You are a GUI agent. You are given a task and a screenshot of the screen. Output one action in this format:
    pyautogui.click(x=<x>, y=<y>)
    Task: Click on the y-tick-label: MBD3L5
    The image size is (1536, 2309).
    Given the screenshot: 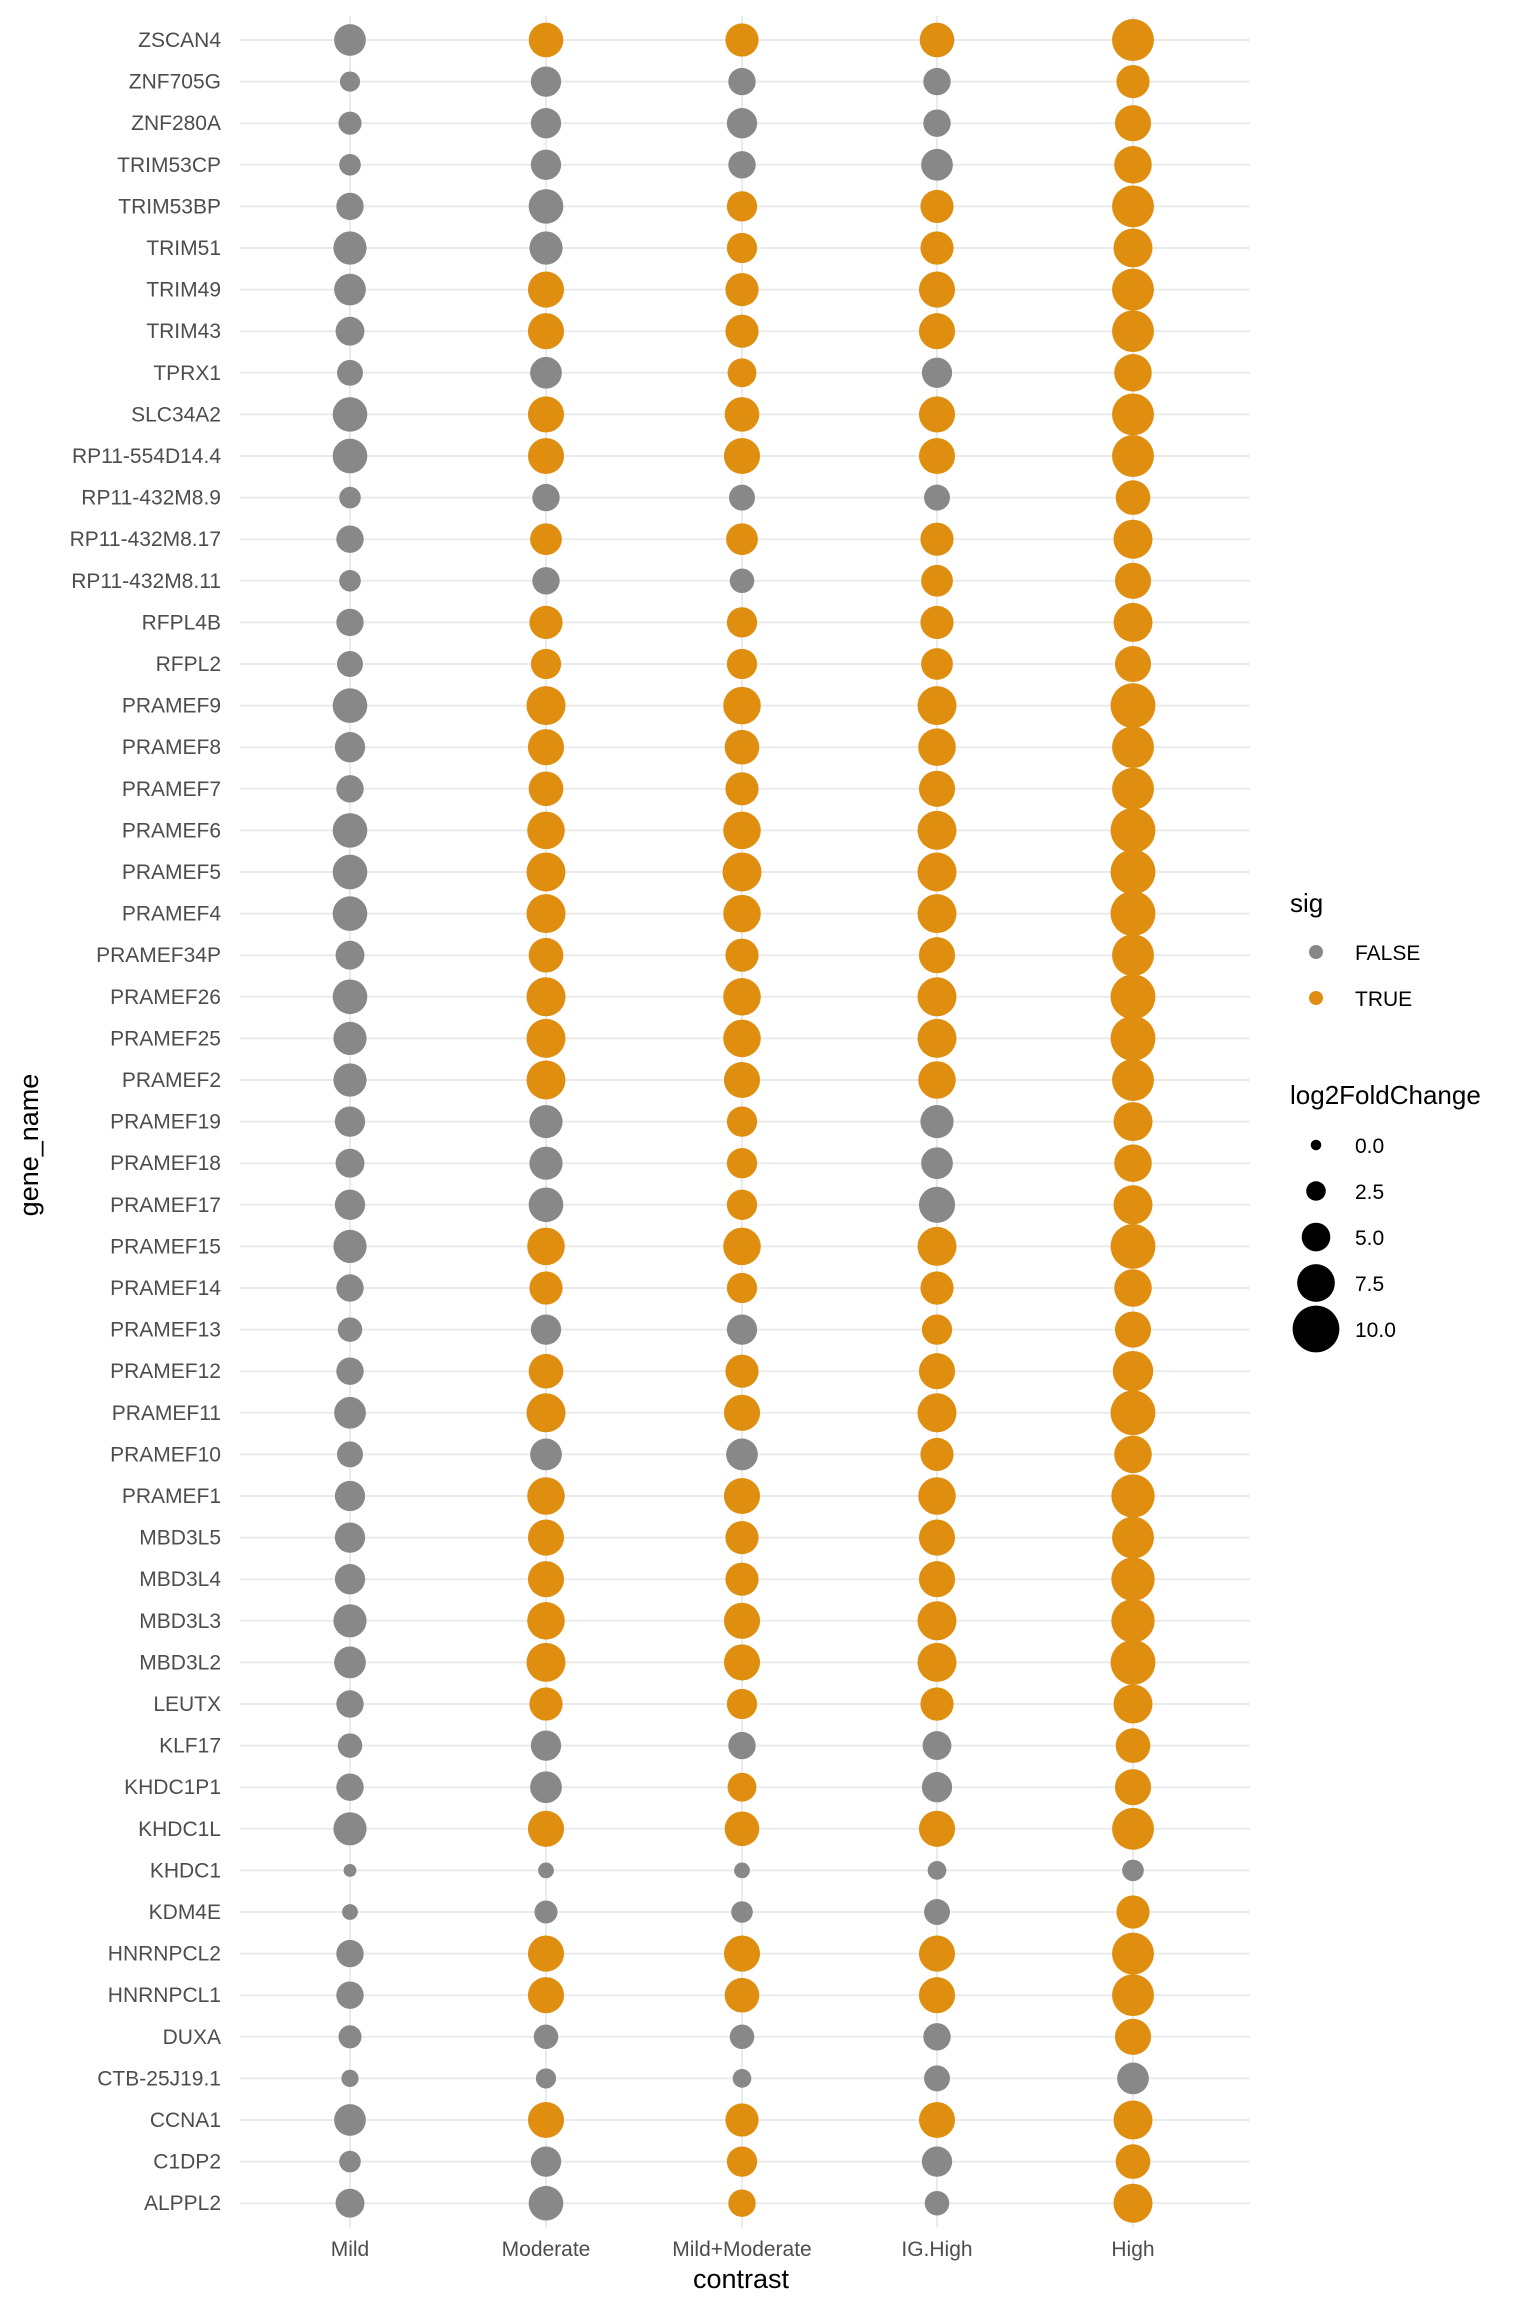 What is the action you would take?
    pyautogui.click(x=180, y=1538)
    